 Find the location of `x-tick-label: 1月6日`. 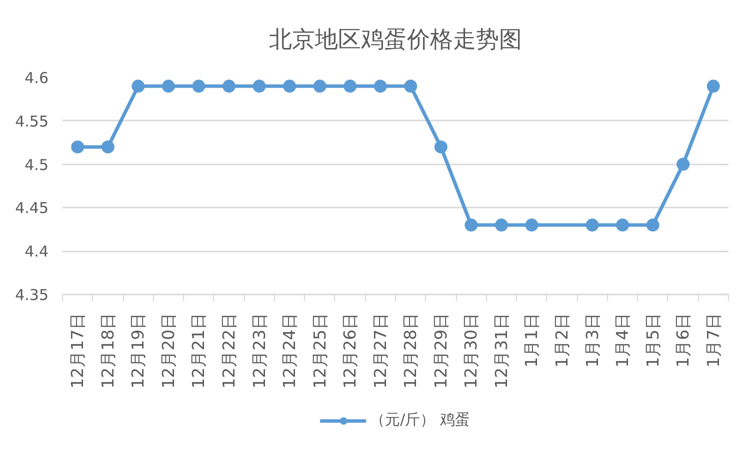

x-tick-label: 1月6日 is located at coordinates (683, 340).